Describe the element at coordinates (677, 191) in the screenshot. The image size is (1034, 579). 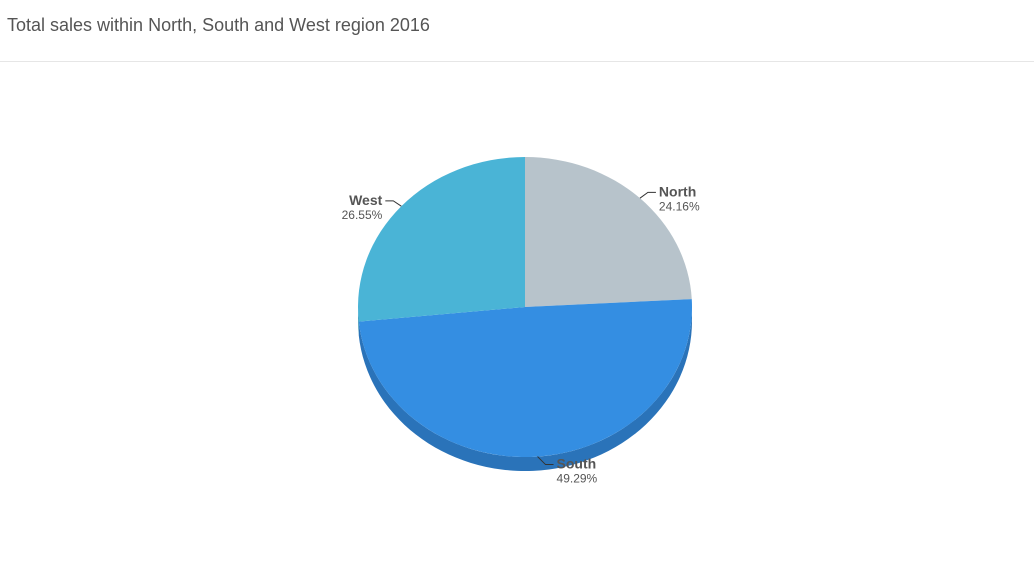
I see `slice-label-north: North` at that location.